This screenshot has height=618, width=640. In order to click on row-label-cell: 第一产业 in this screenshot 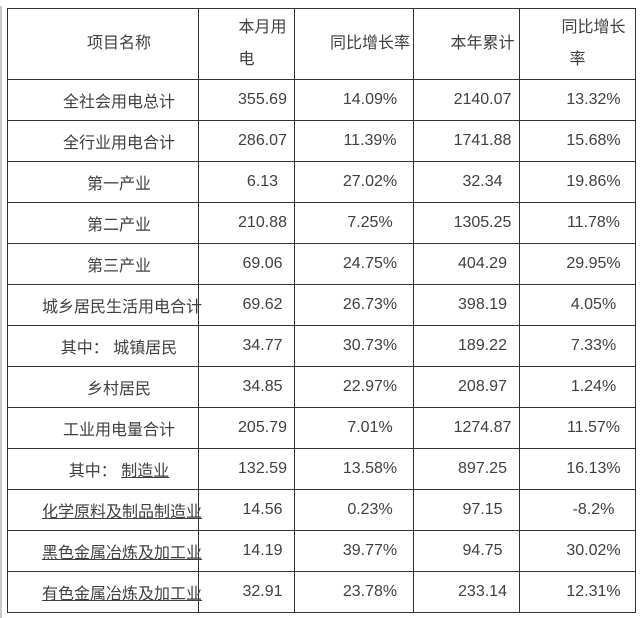, I will do `click(103, 182)`.